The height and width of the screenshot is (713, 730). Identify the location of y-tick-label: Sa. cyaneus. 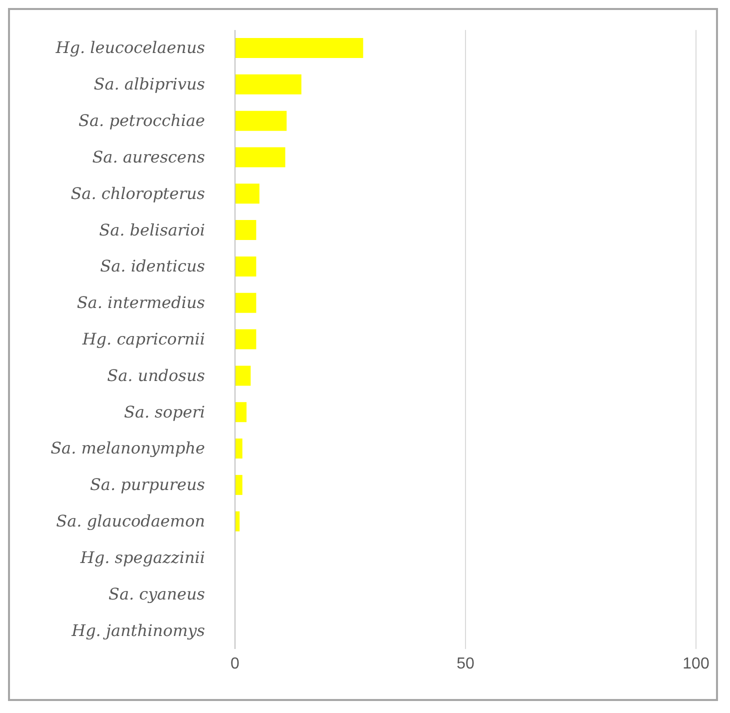
(156, 594).